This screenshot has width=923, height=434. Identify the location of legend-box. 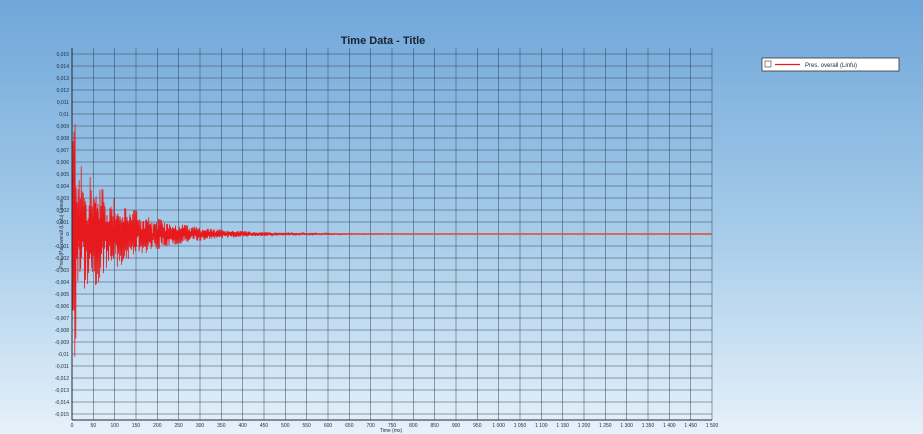
(830, 64).